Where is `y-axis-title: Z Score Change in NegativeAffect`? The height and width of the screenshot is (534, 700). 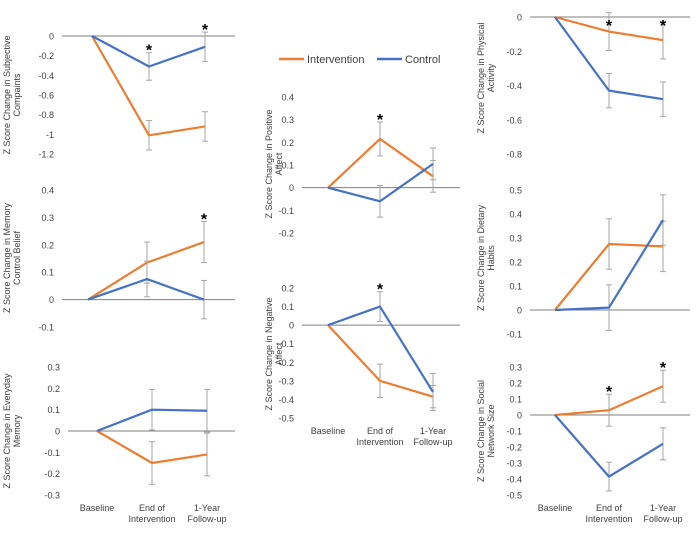
y-axis-title: Z Score Change in NegativeAffect is located at coordinates (274, 353).